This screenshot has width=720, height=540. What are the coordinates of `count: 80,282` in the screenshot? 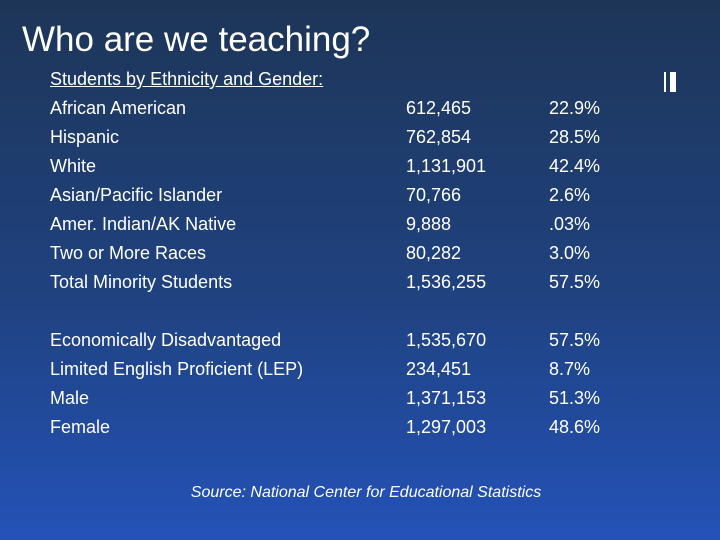 It's located at (434, 253).